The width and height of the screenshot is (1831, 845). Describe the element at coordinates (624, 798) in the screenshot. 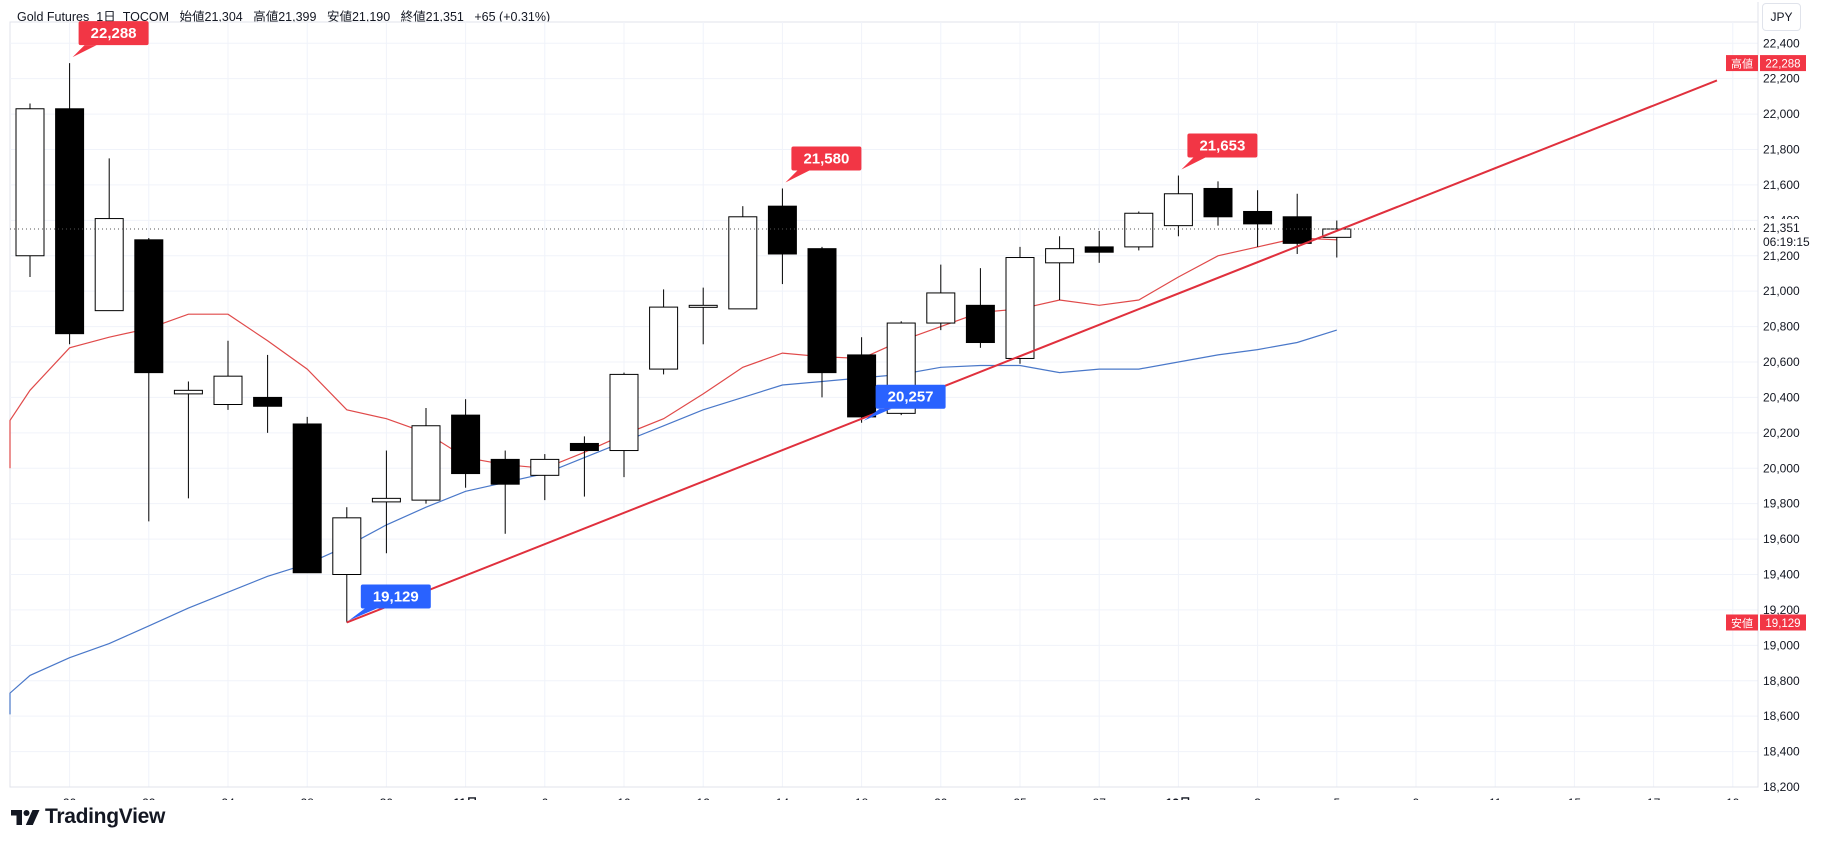

I see `x-tick-label: 10` at that location.